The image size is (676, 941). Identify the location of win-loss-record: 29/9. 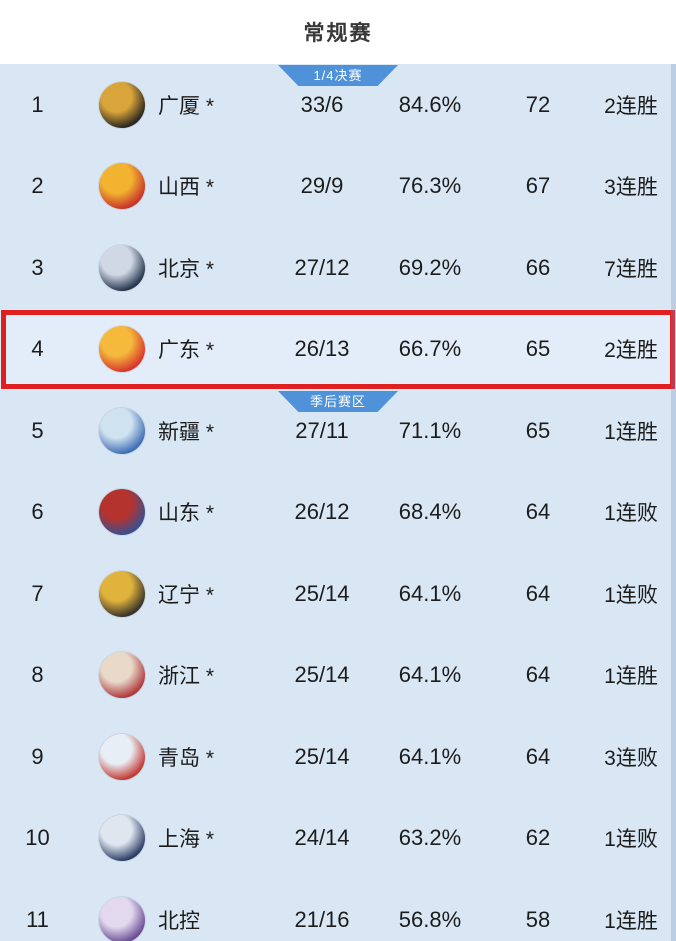
(322, 186).